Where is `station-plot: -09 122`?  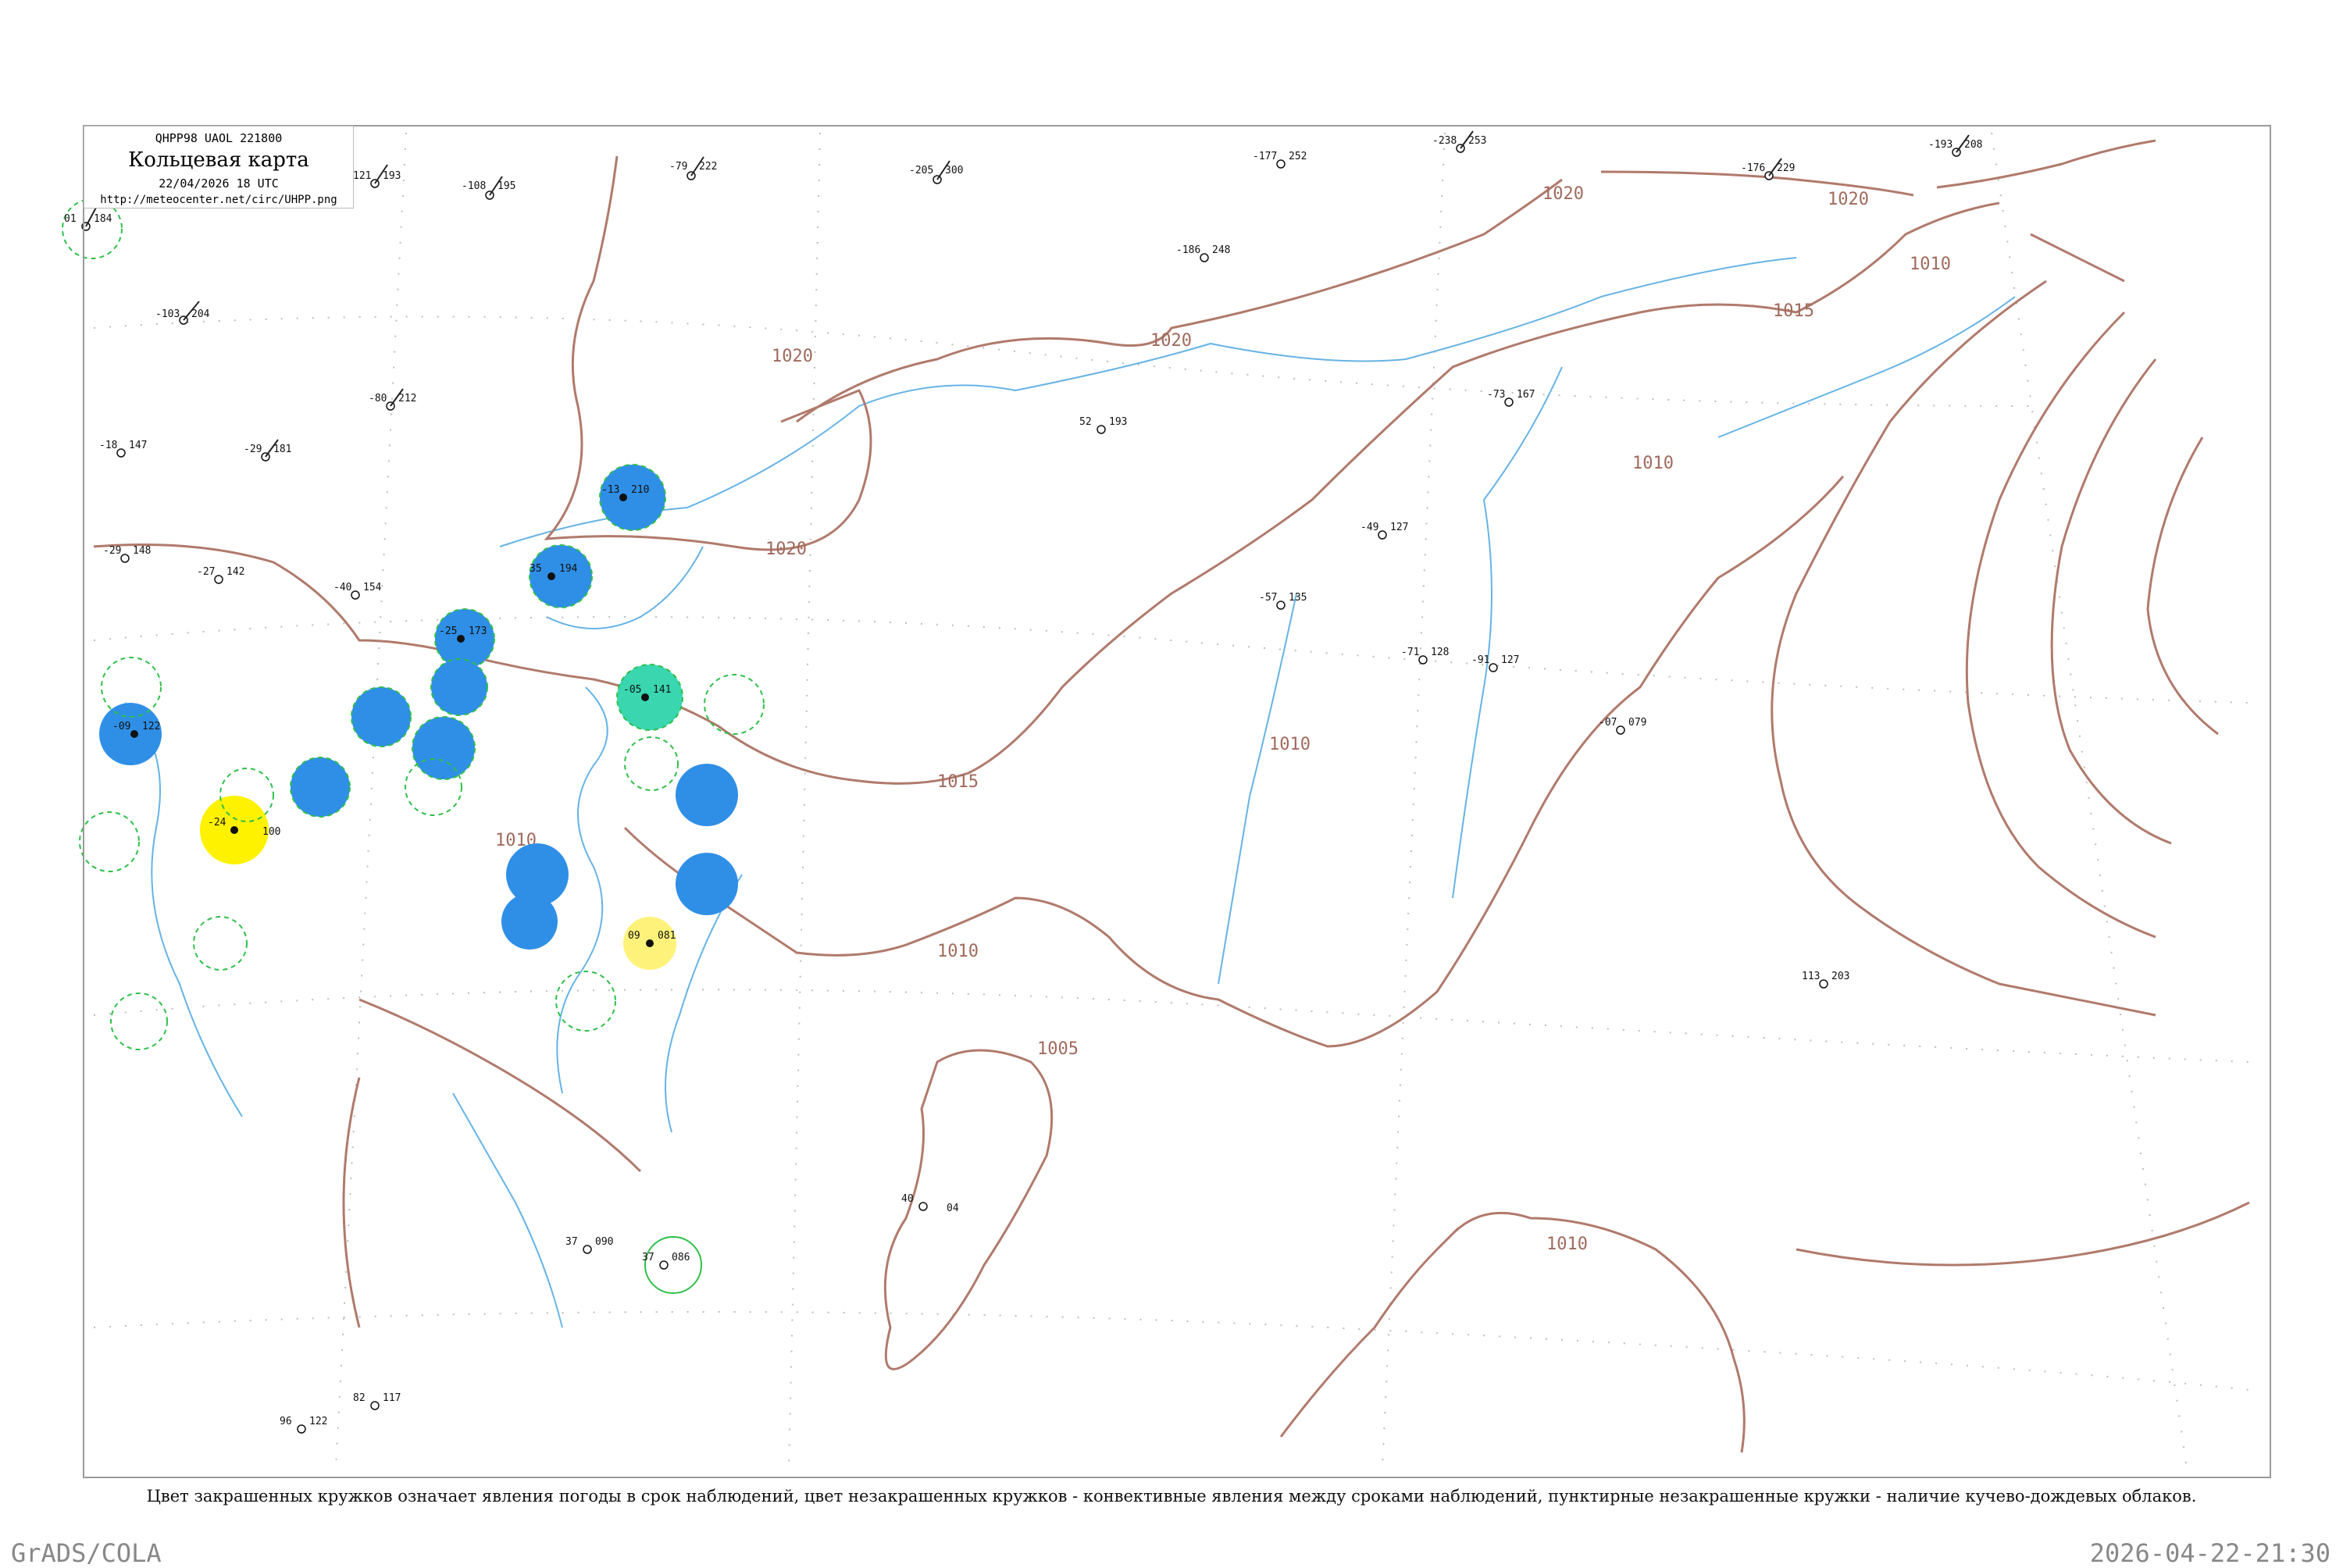 station-plot: -09 122 is located at coordinates (136, 729).